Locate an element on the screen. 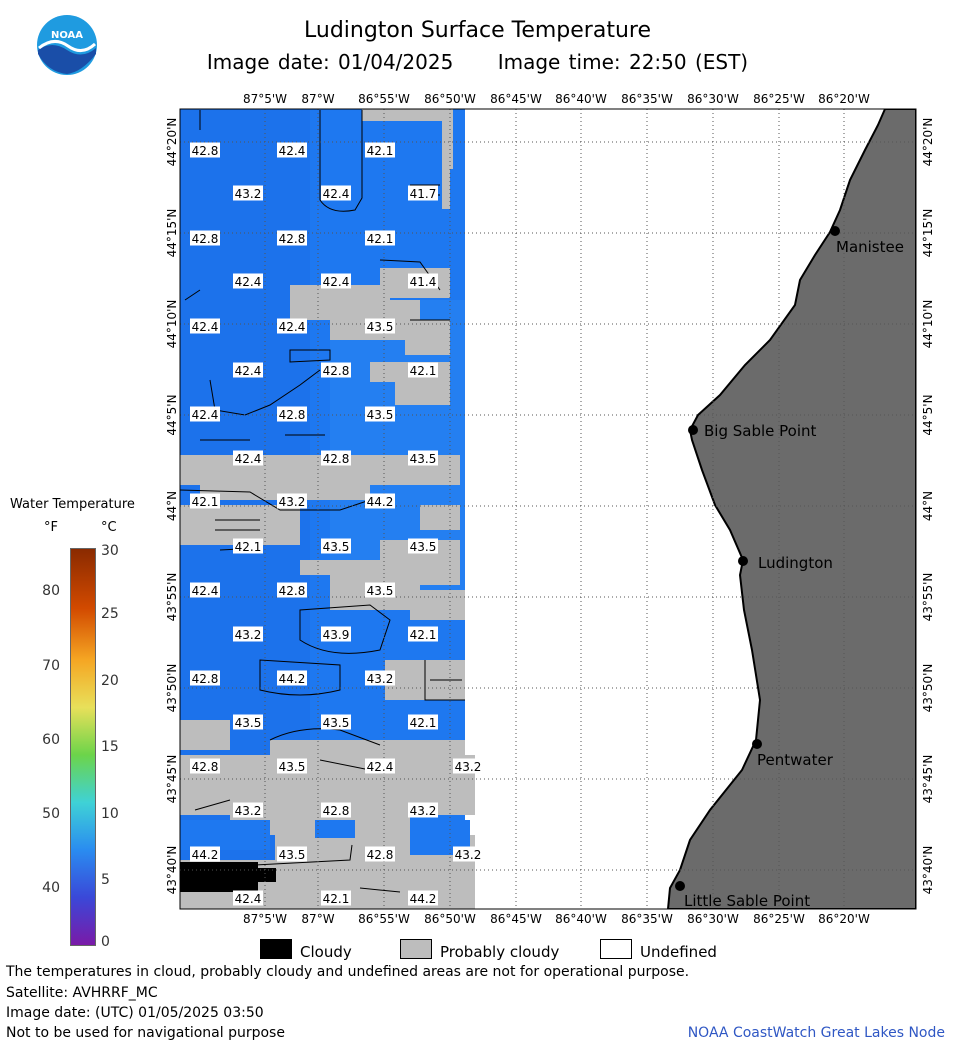  lat-label-left: 43°55'N is located at coordinates (172, 597).